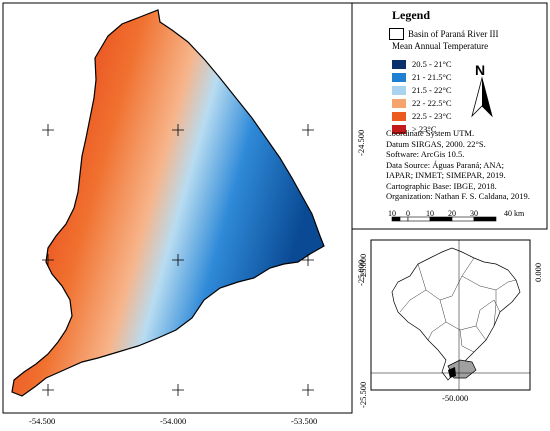  What do you see at coordinates (361, 142) in the screenshot?
I see `main-y-tick: -24.500` at bounding box center [361, 142].